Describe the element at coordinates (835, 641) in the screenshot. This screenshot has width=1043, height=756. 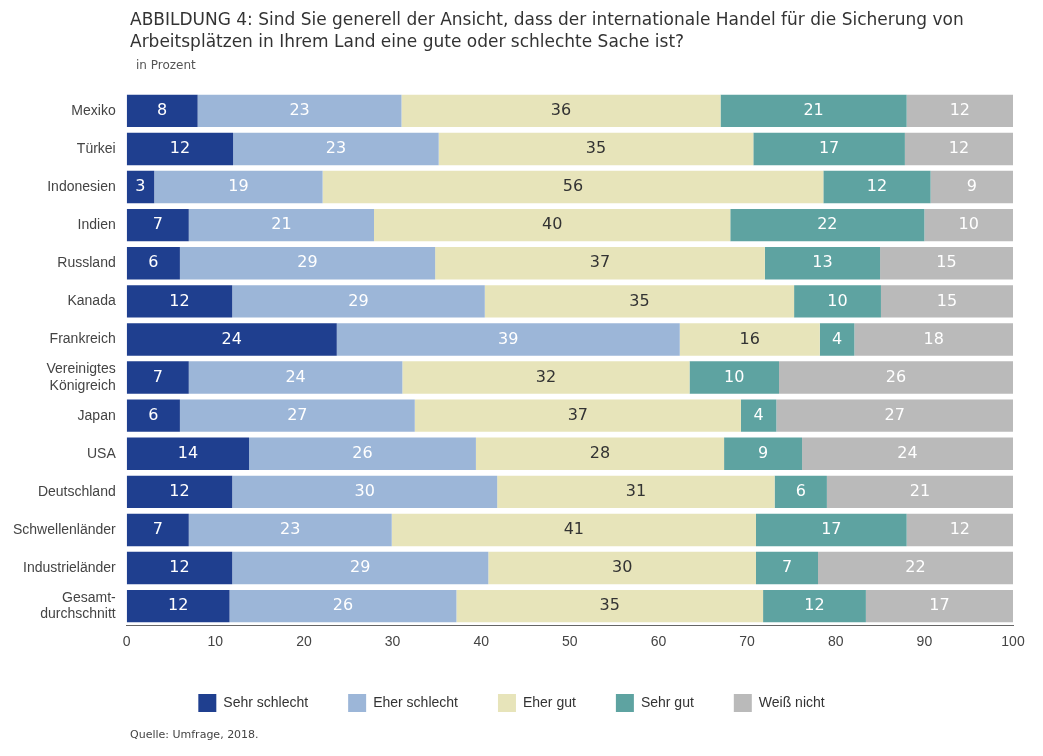
I see `x-tick-label: 80` at that location.